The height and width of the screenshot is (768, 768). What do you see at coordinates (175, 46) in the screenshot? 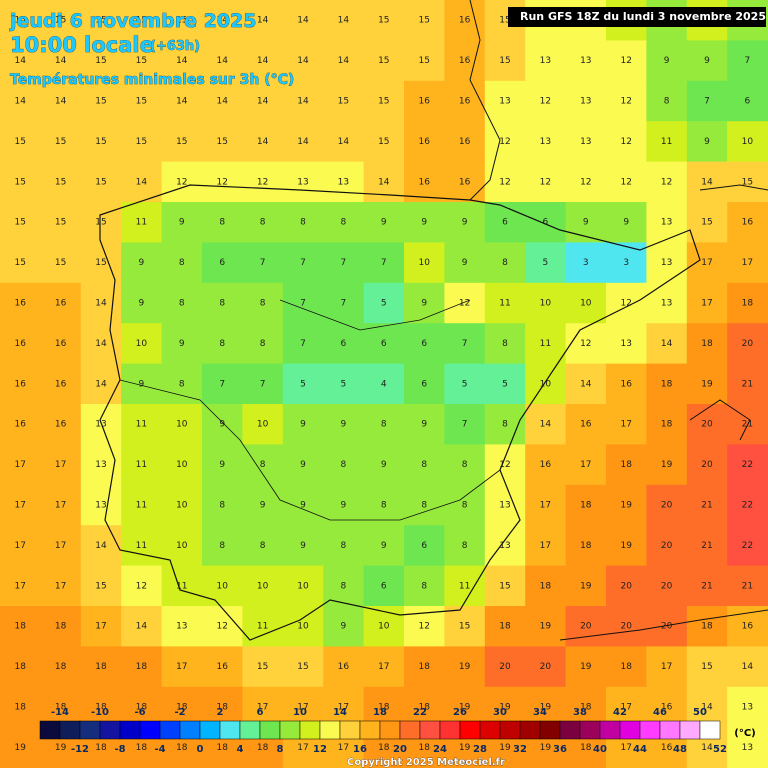
I see `map-lead: (+63h)` at bounding box center [175, 46].